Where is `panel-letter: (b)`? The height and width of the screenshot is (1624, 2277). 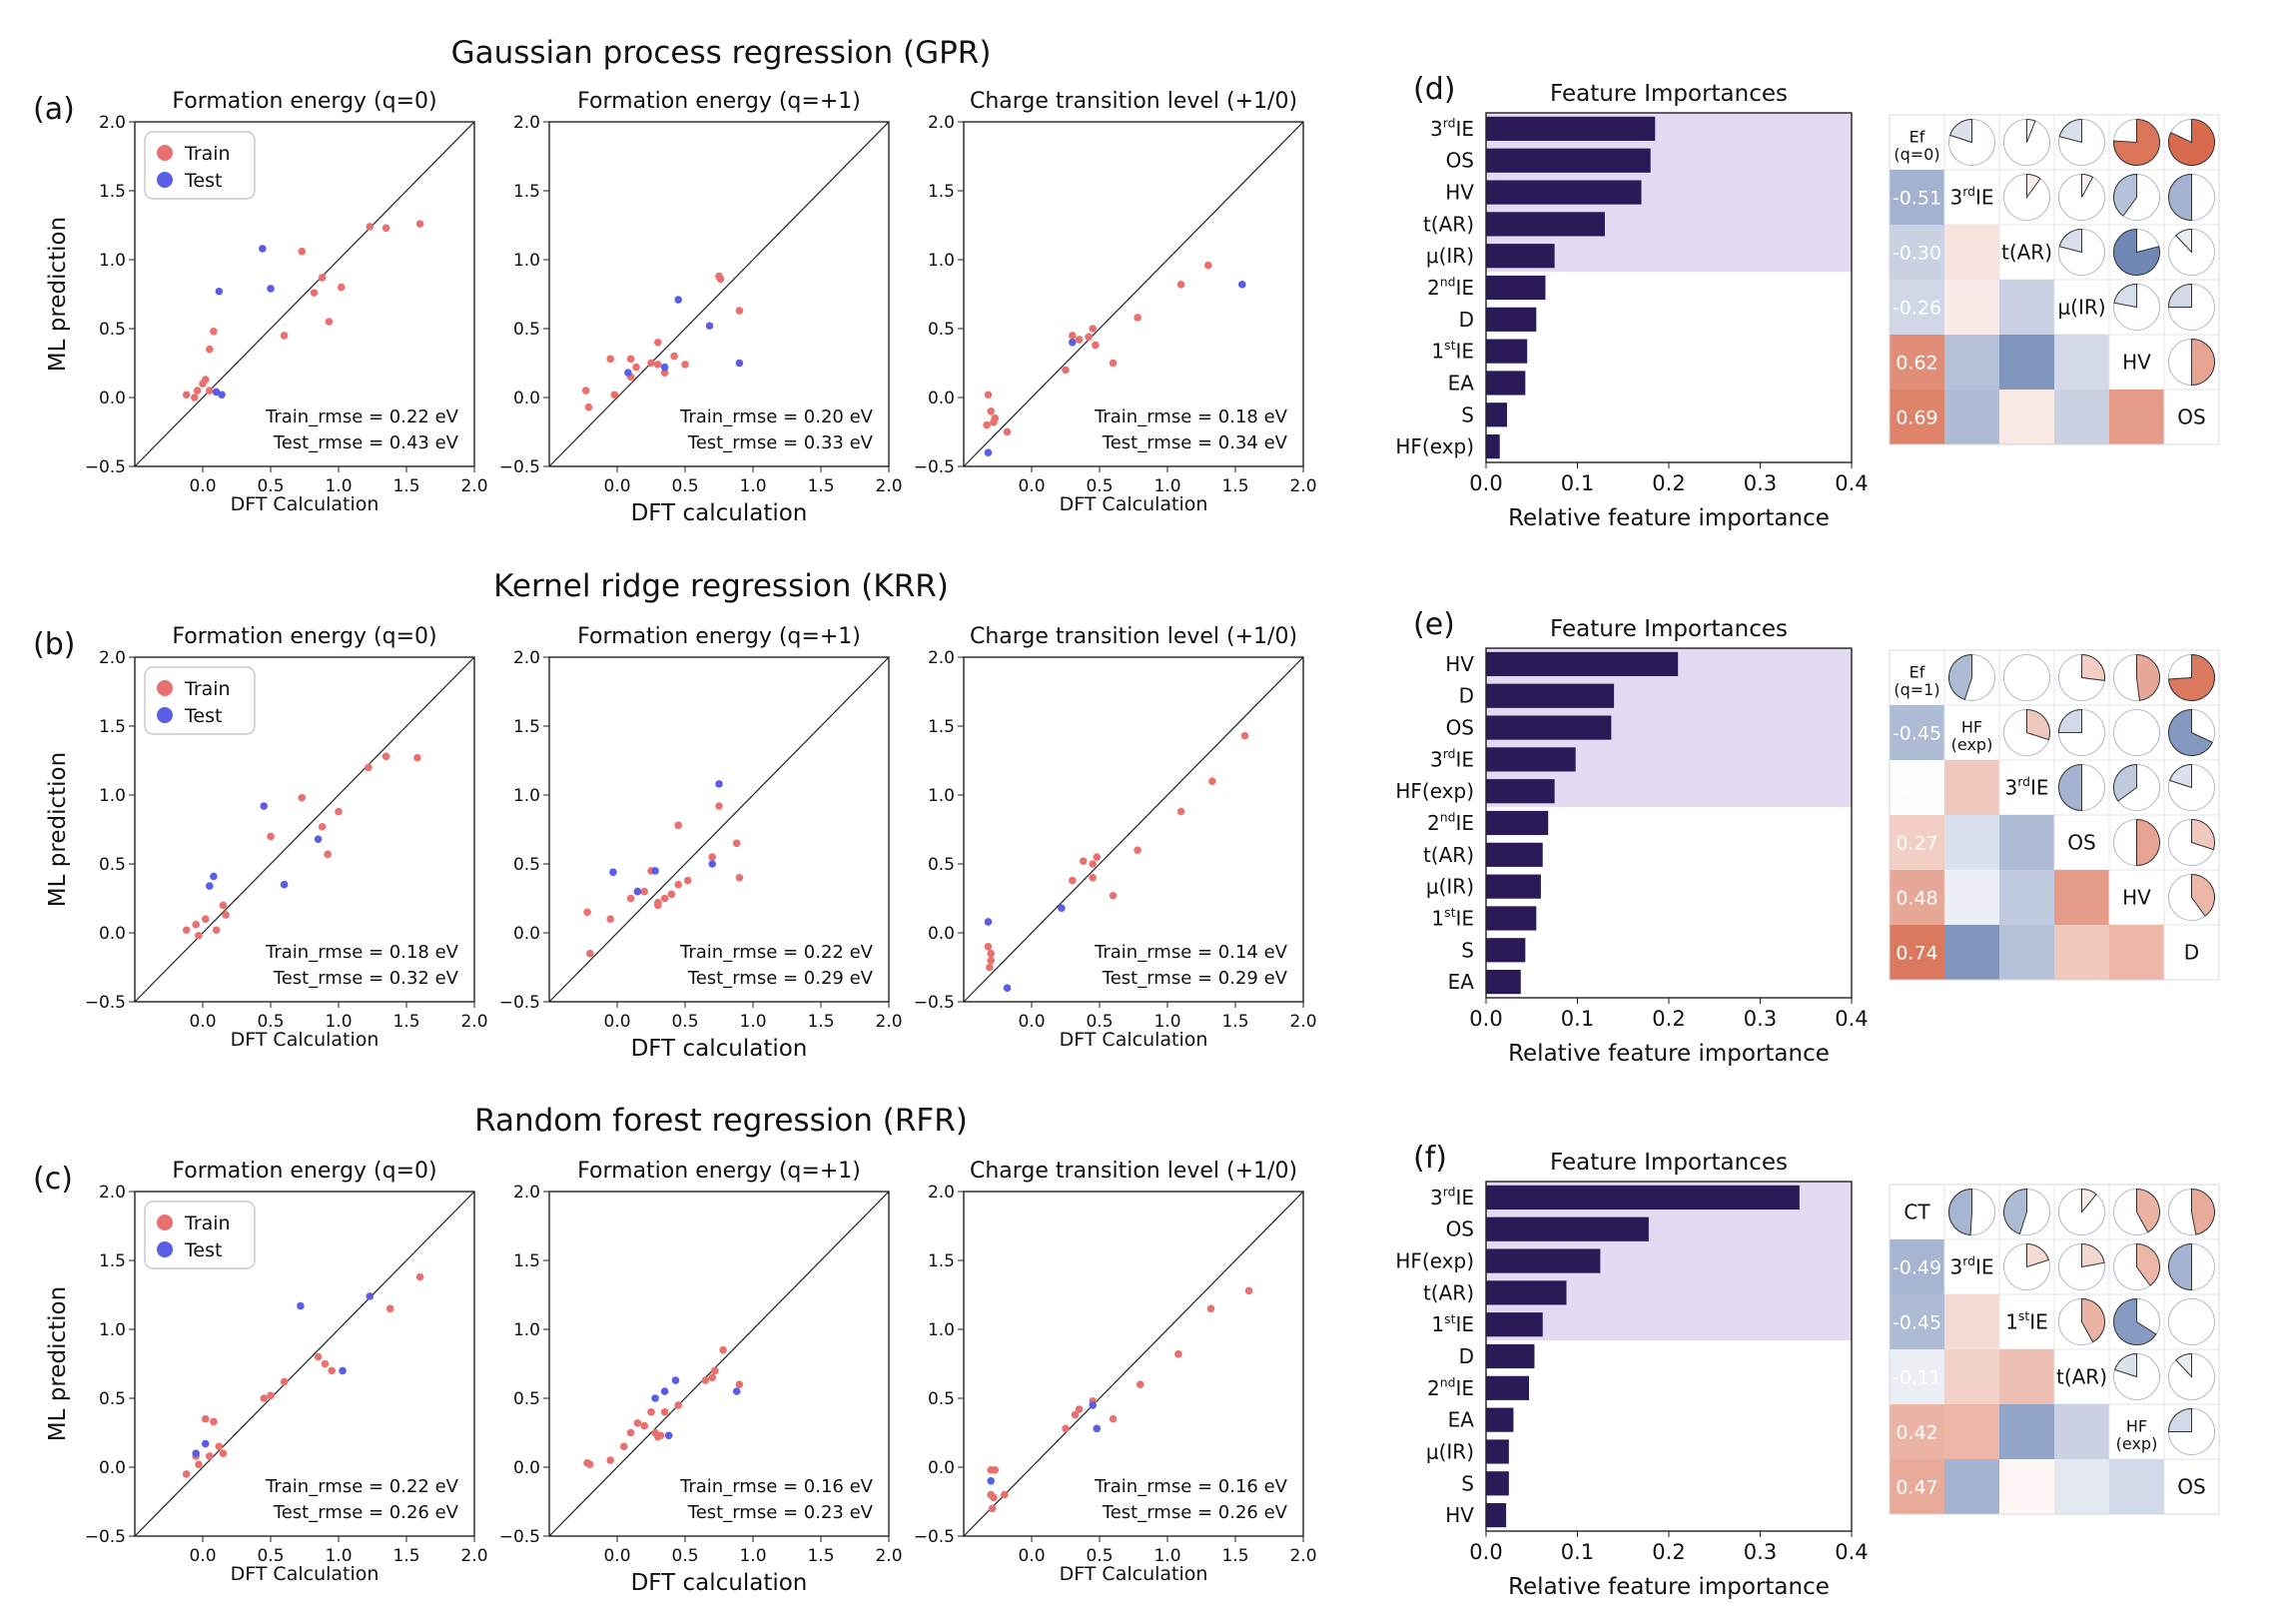 panel-letter: (b) is located at coordinates (54, 644).